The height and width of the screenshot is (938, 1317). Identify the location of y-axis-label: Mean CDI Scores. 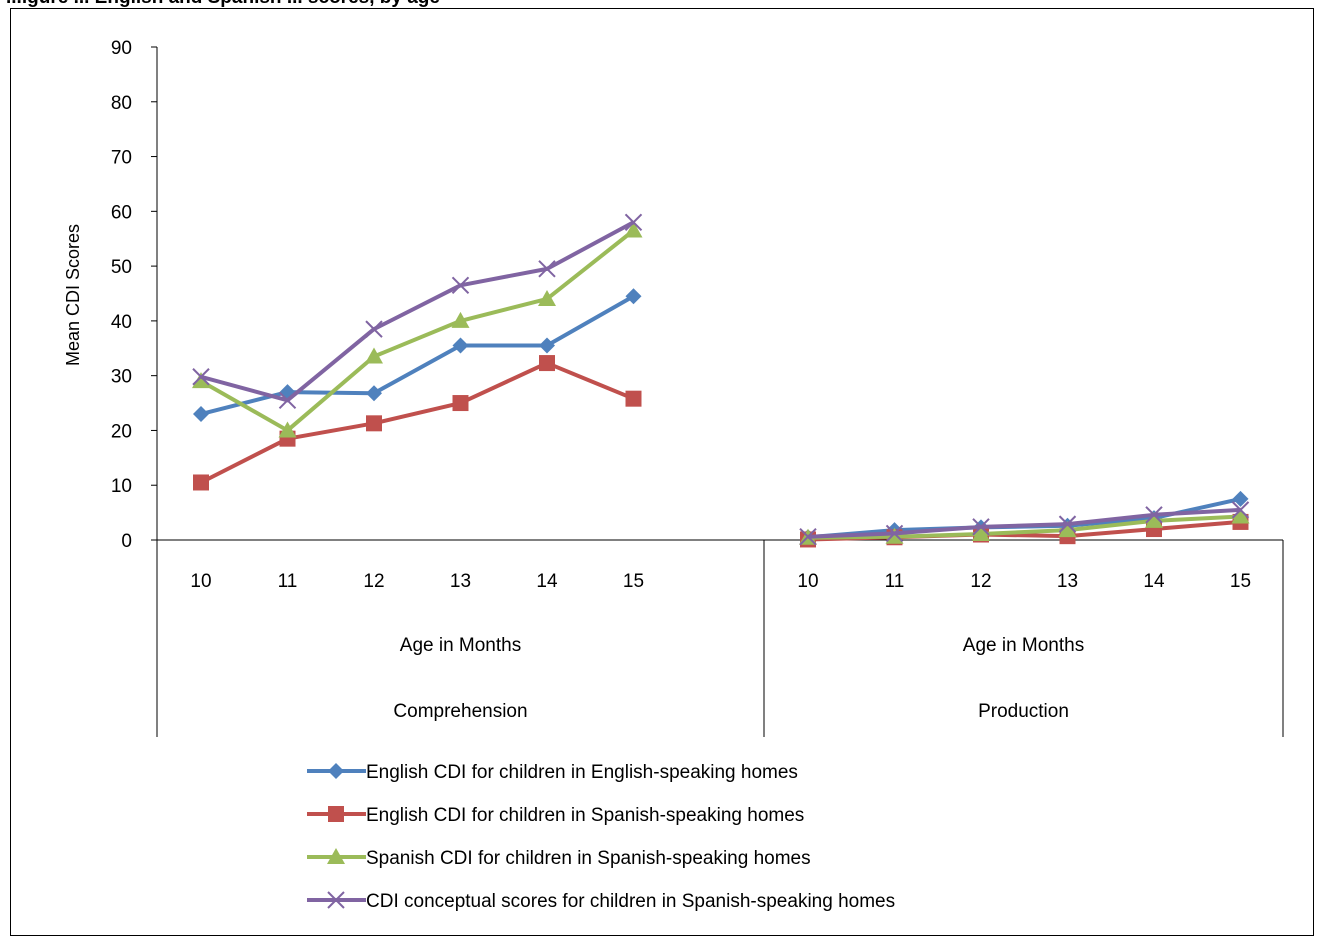
(73, 295).